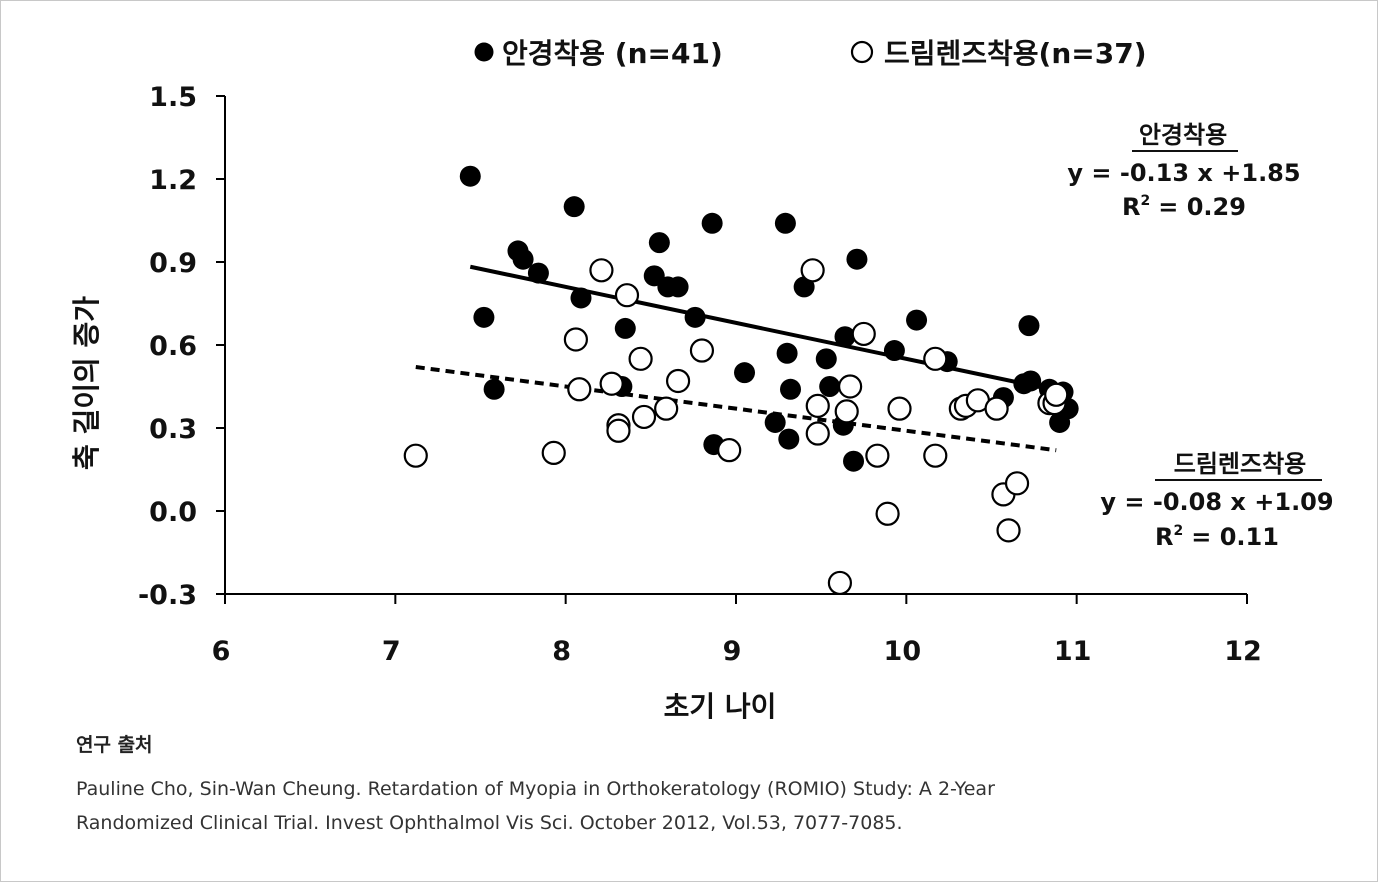  What do you see at coordinates (173, 512) in the screenshot?
I see `y-tick-label: 0.0` at bounding box center [173, 512].